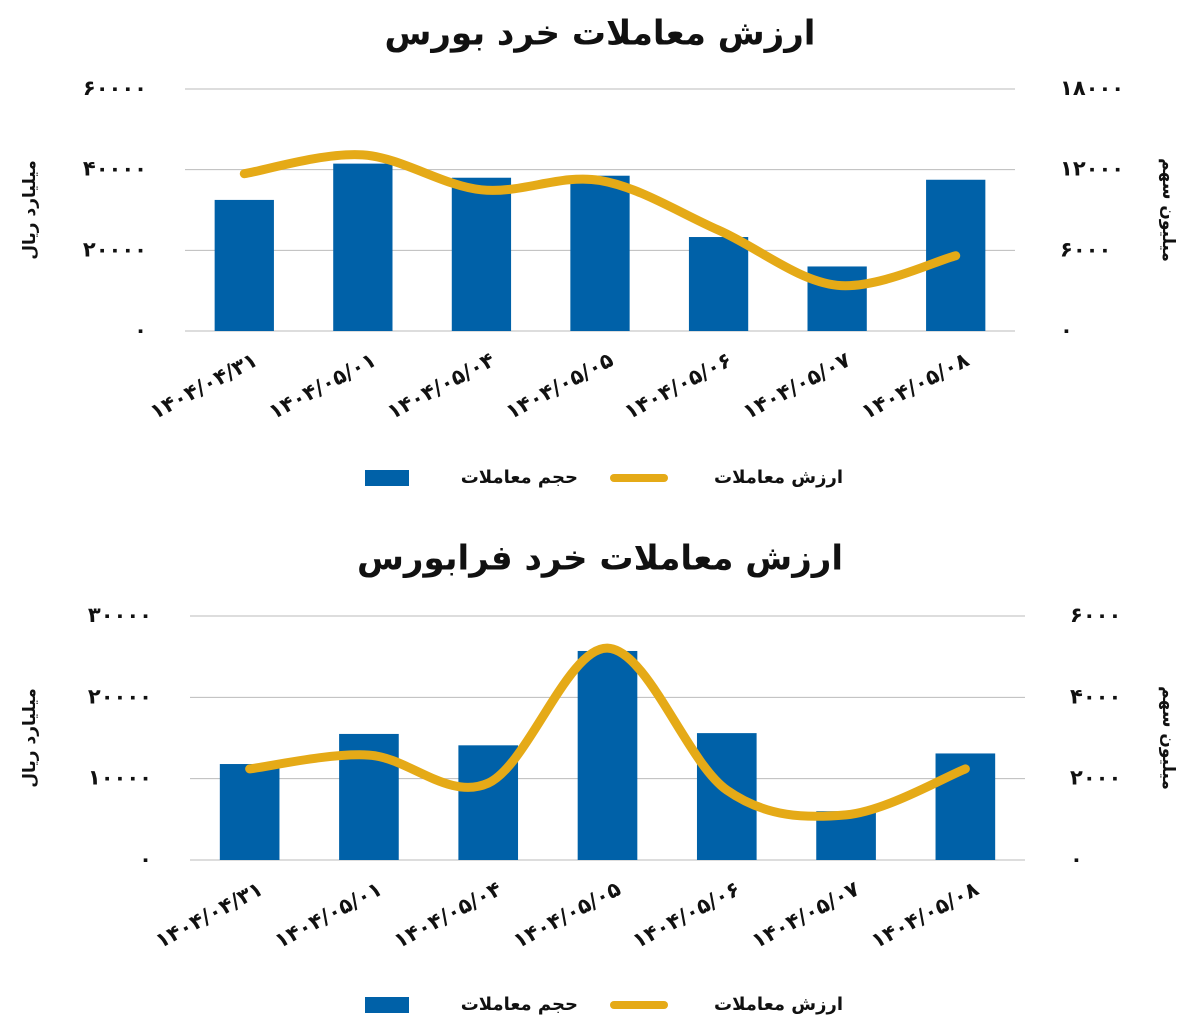 This screenshot has width=1200, height=1035. Describe the element at coordinates (600, 559) in the screenshot. I see `chart-title: ارزش معاملات خرد فرابورس` at that location.